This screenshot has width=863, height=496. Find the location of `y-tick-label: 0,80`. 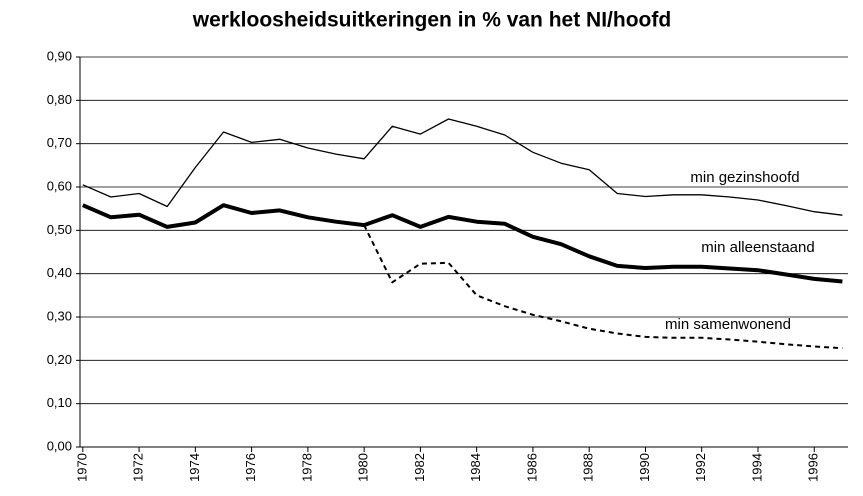

y-tick-label: 0,80 is located at coordinates (59, 99).